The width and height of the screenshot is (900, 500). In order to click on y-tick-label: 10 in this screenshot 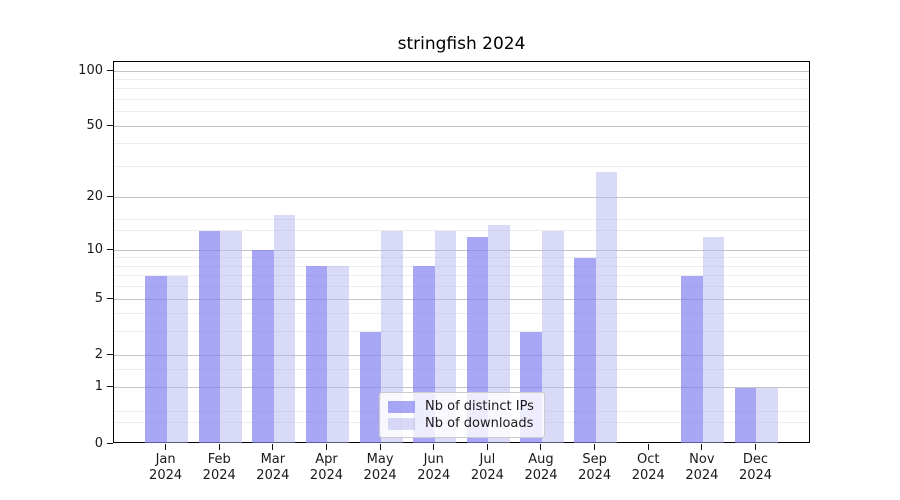, I will do `click(94, 249)`.